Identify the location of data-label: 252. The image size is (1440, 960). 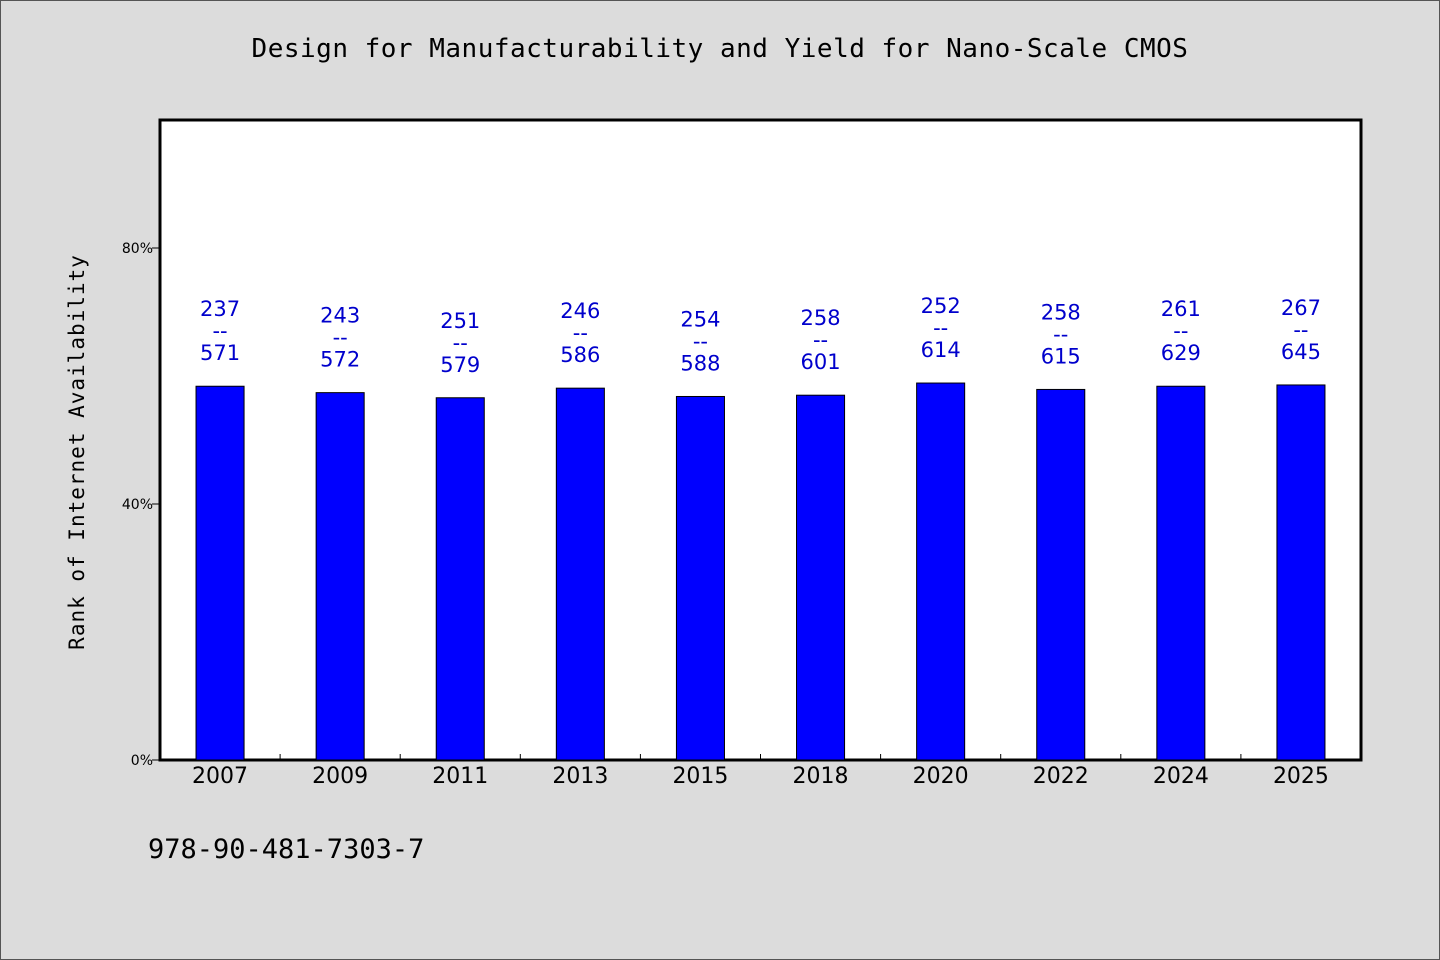
(941, 306).